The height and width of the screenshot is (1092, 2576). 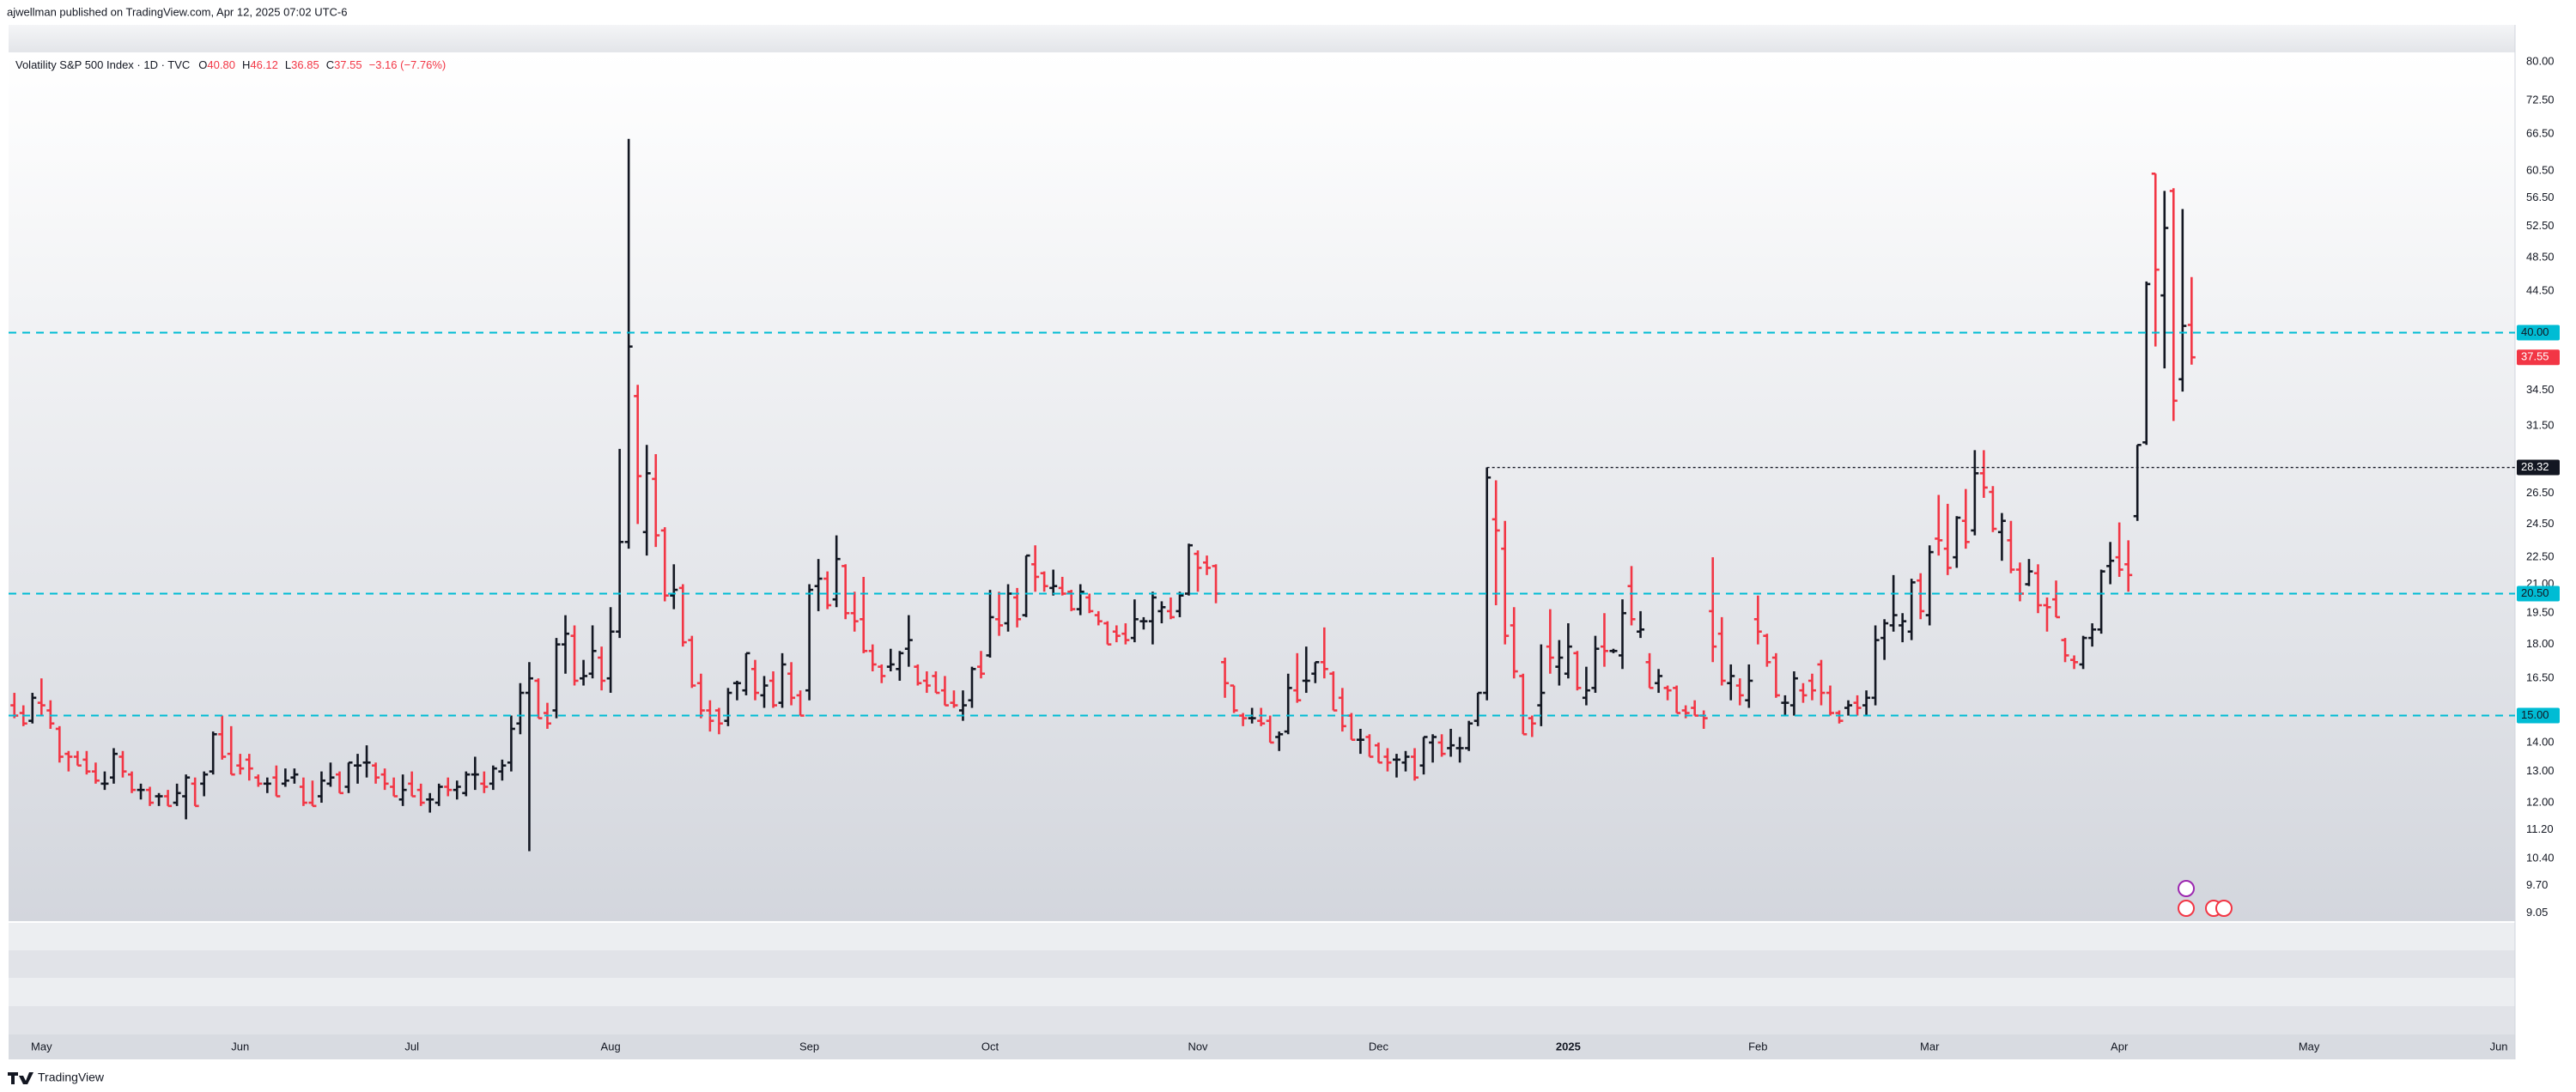 I want to click on y-tick-label: 56.50, so click(x=2540, y=197).